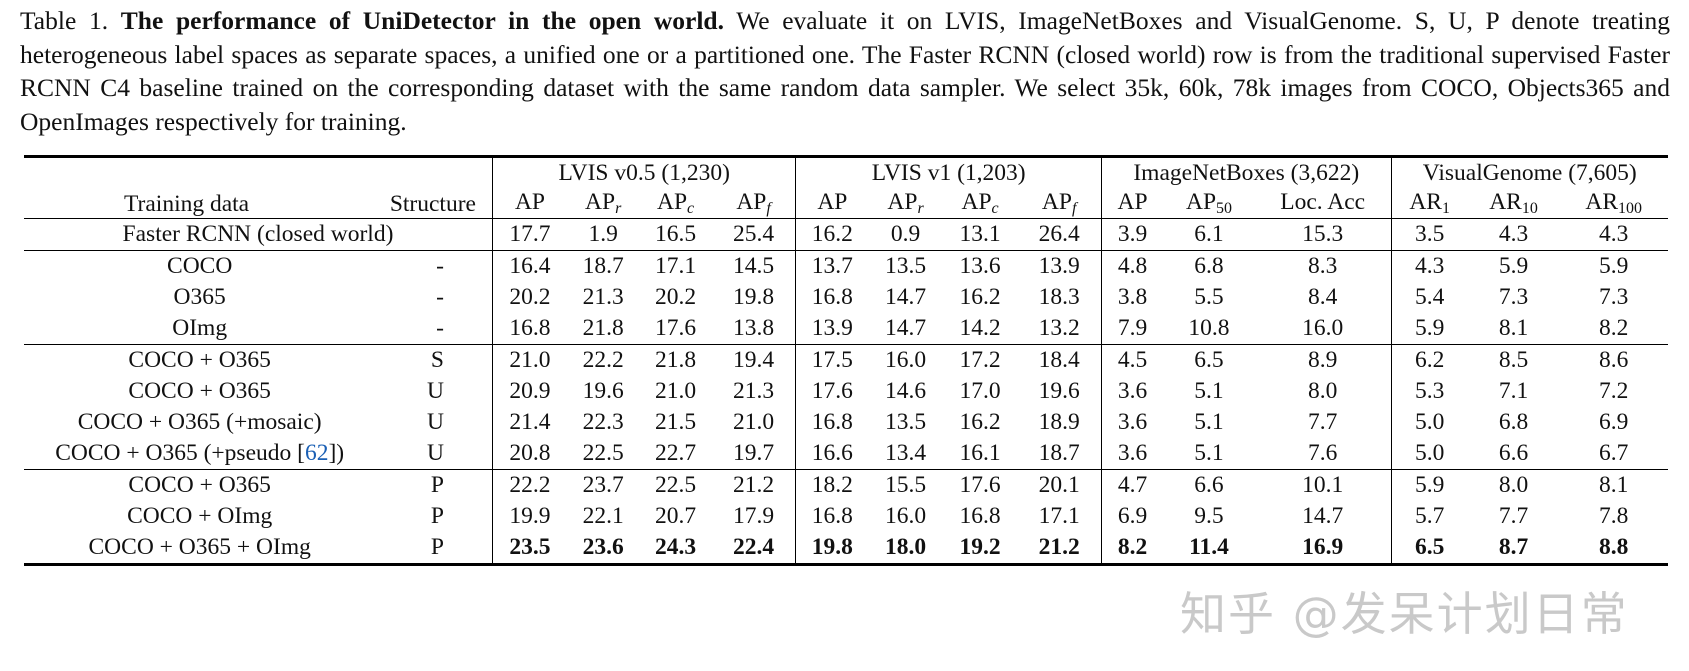 Image resolution: width=1689 pixels, height=671 pixels. What do you see at coordinates (529, 454) in the screenshot?
I see `cell: 20.8` at bounding box center [529, 454].